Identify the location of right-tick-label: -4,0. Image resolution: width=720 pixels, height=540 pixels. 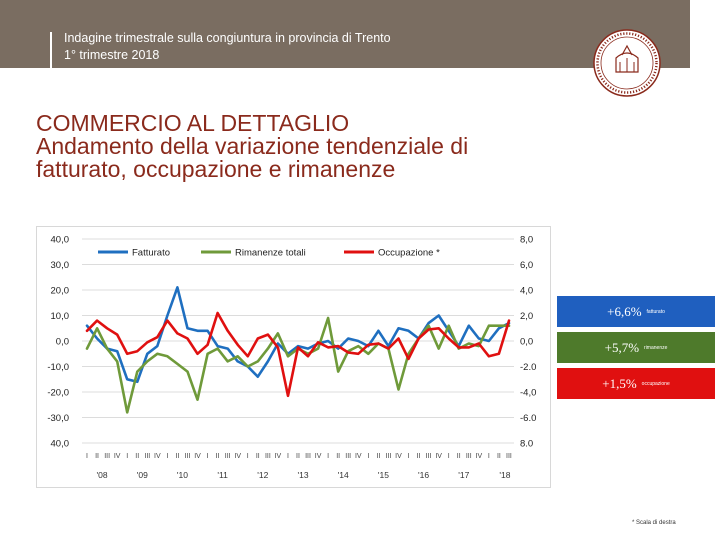
(528, 393).